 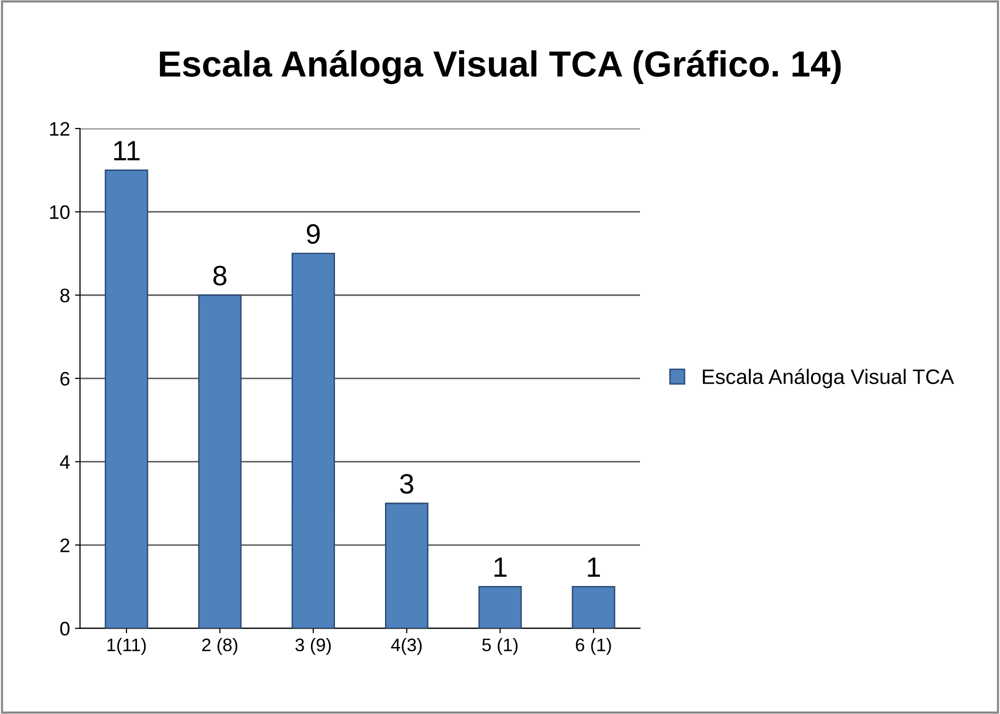 I want to click on y-tick-label: 12, so click(x=60, y=129).